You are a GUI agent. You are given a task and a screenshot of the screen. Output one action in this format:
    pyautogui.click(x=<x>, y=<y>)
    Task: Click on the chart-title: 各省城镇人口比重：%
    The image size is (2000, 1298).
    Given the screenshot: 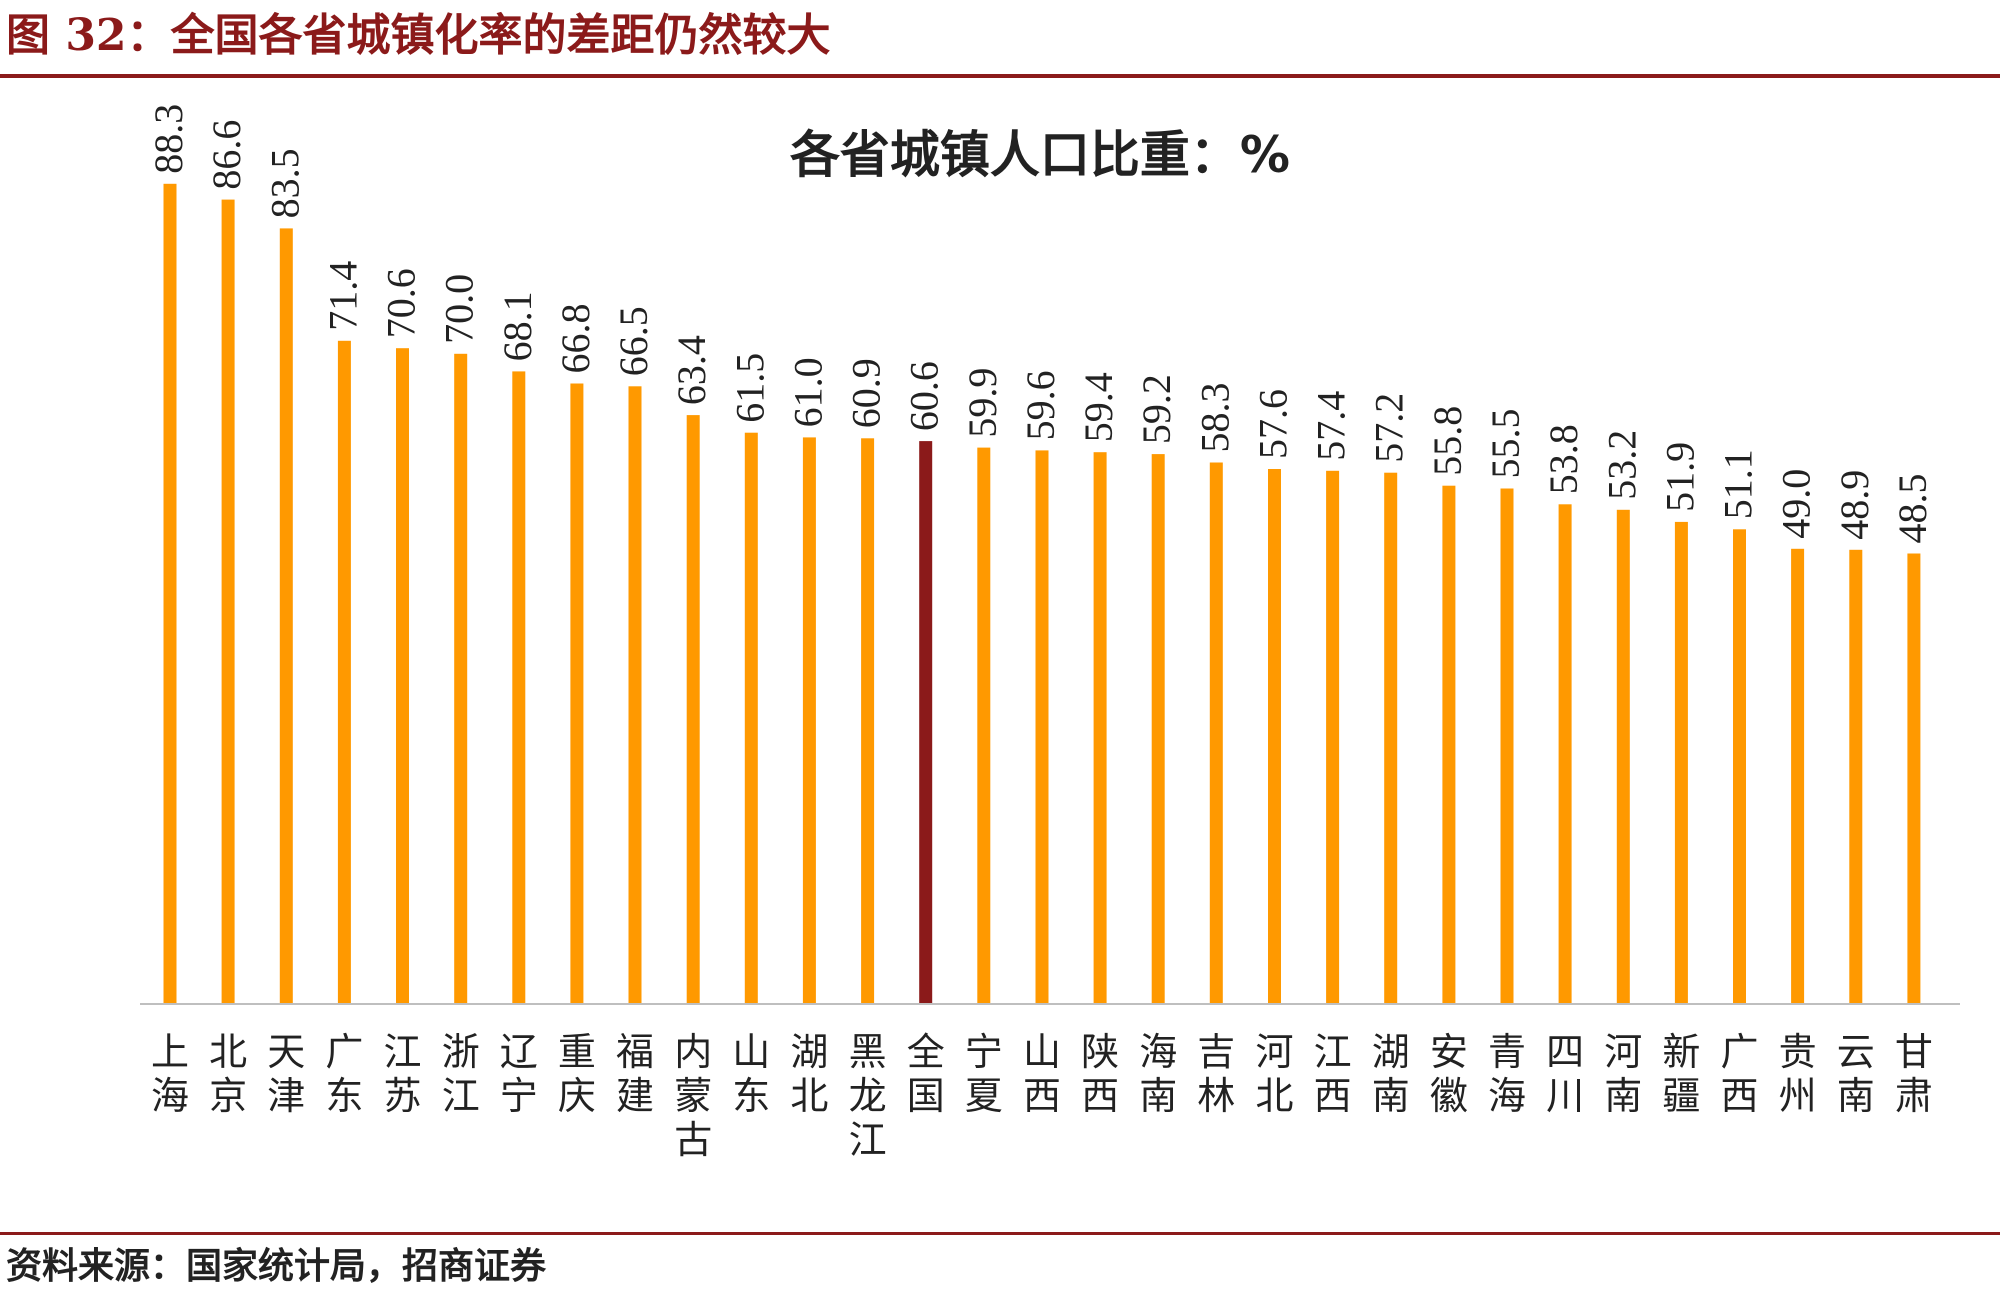 What is the action you would take?
    pyautogui.click(x=1040, y=155)
    